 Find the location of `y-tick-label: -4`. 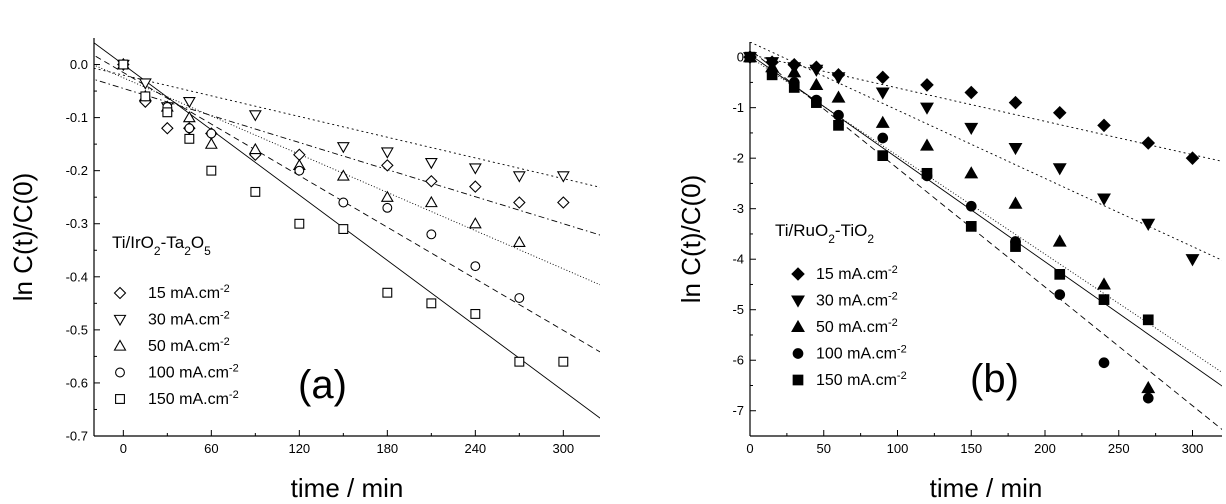

y-tick-label: -4 is located at coordinates (738, 259).